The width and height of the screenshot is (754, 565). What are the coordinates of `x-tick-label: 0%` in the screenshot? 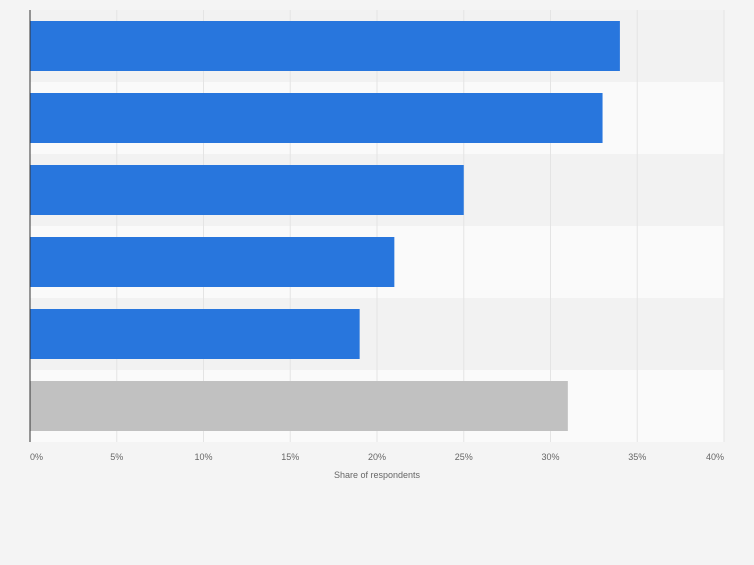 It's located at (36, 457).